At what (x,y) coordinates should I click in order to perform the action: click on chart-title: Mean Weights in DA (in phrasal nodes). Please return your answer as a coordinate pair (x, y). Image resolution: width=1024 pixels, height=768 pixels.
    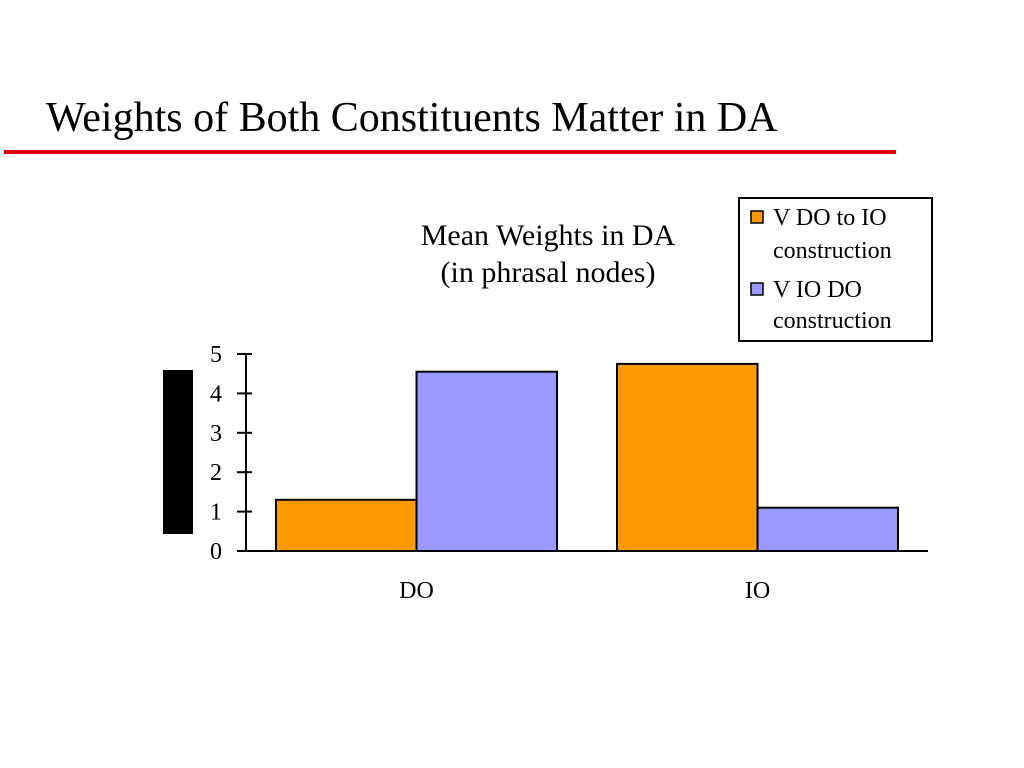
    Looking at the image, I should click on (548, 254).